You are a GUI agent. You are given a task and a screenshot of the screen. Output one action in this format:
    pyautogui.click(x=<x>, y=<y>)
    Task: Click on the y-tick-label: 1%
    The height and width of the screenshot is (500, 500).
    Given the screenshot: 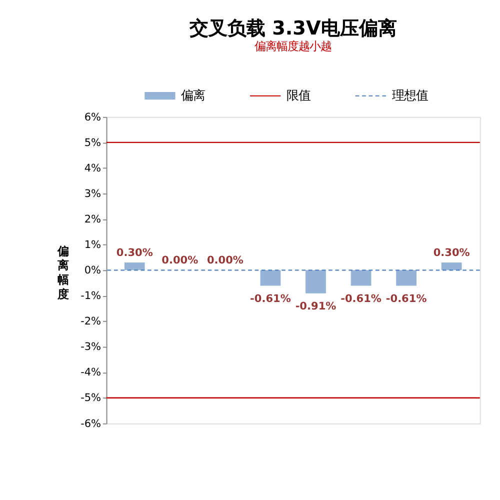 What is the action you would take?
    pyautogui.click(x=93, y=244)
    